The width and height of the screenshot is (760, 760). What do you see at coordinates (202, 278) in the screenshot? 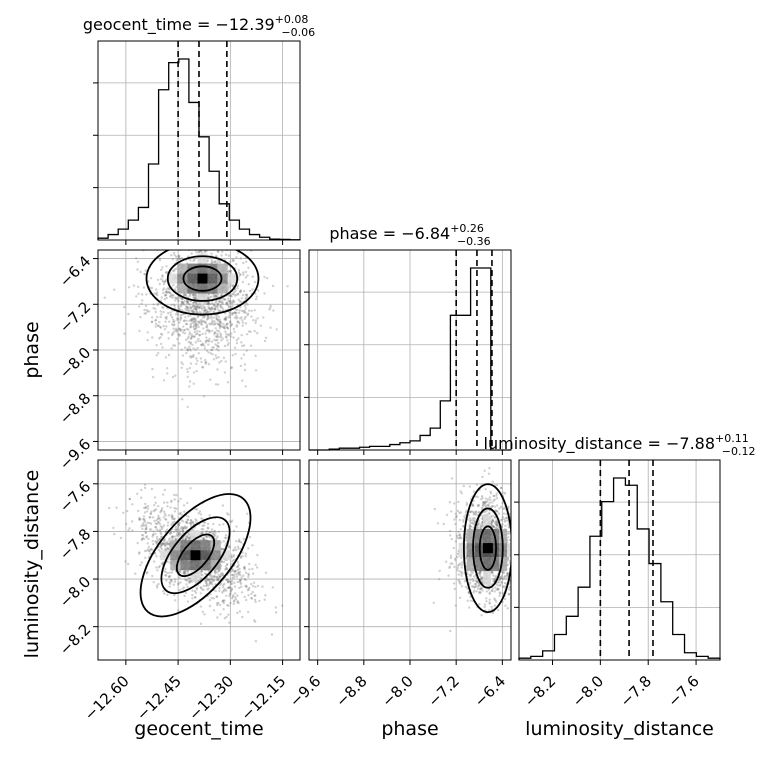
I see `contour-line` at bounding box center [202, 278].